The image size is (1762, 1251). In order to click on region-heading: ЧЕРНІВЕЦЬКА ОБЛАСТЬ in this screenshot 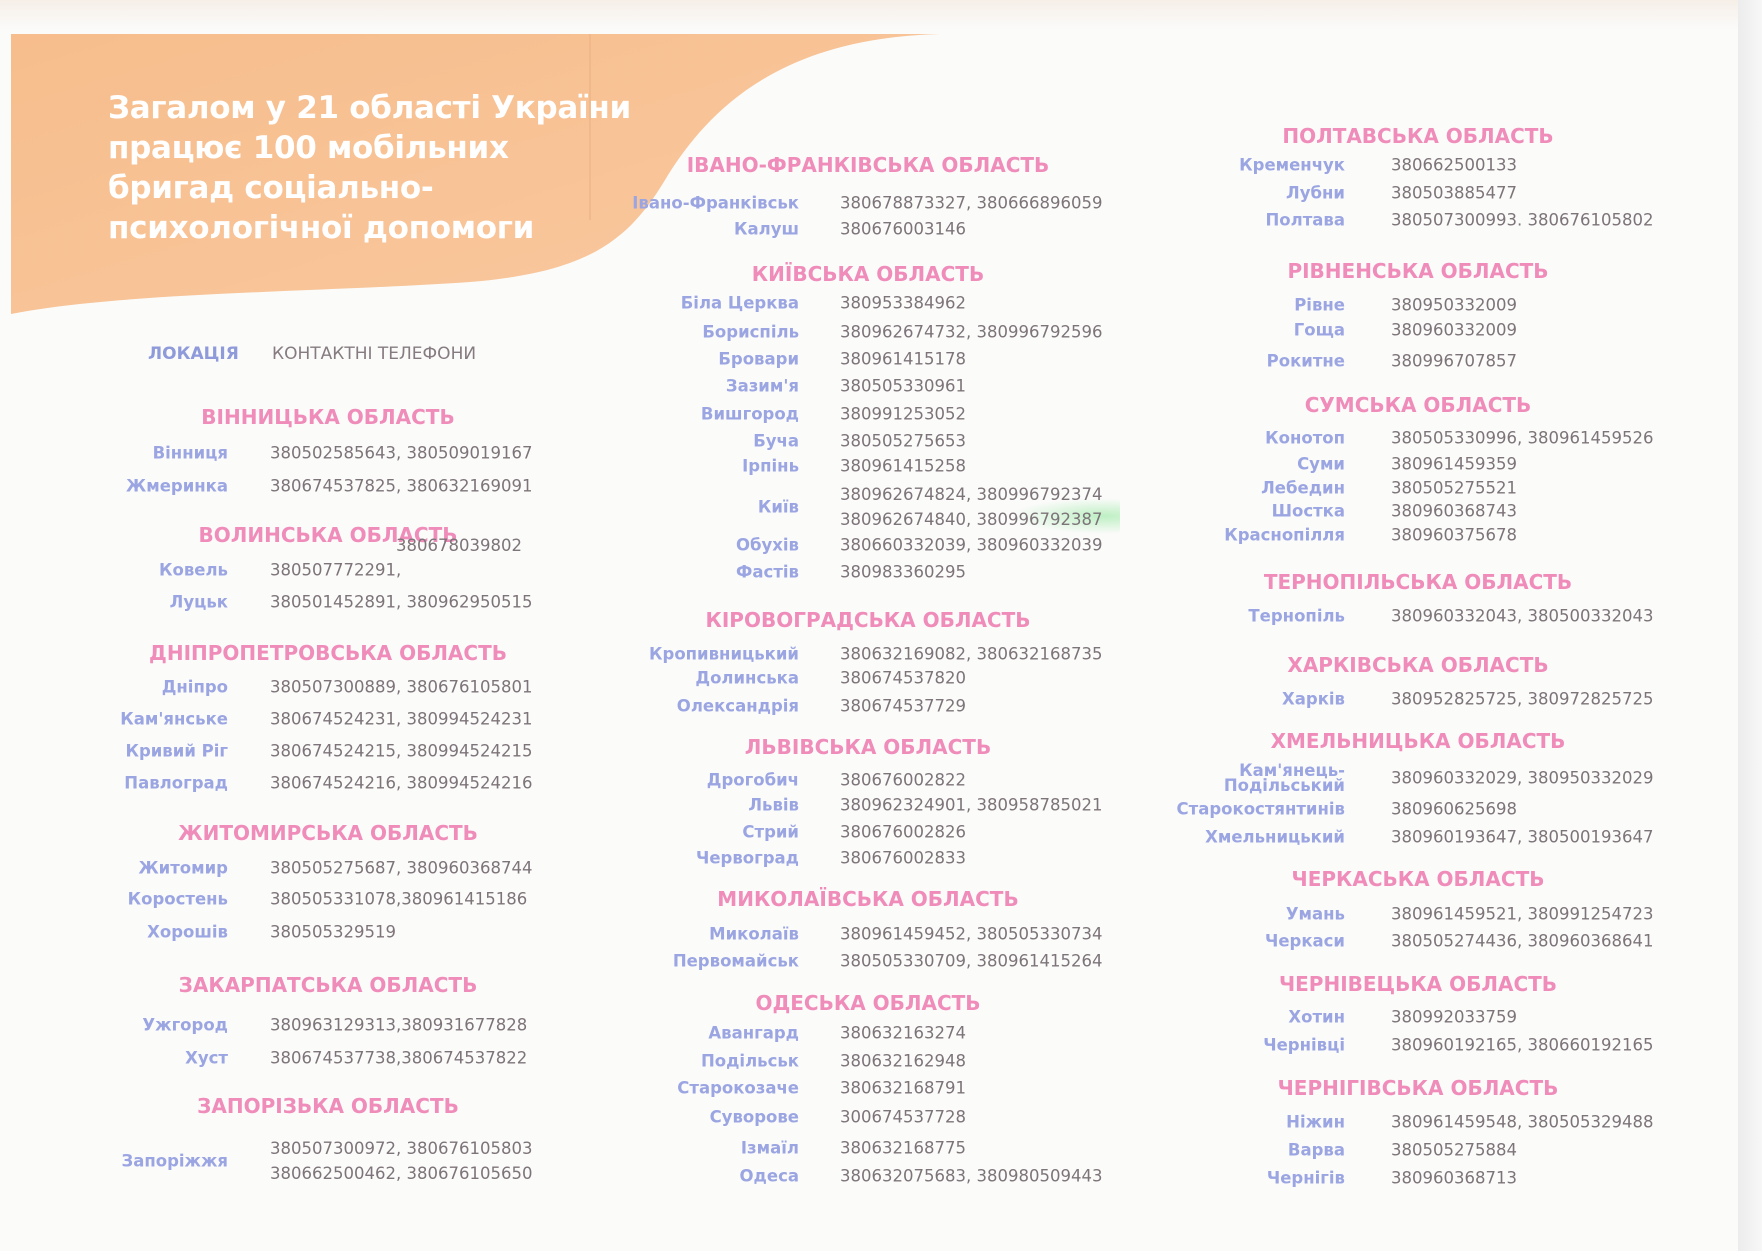, I will do `click(1418, 984)`.